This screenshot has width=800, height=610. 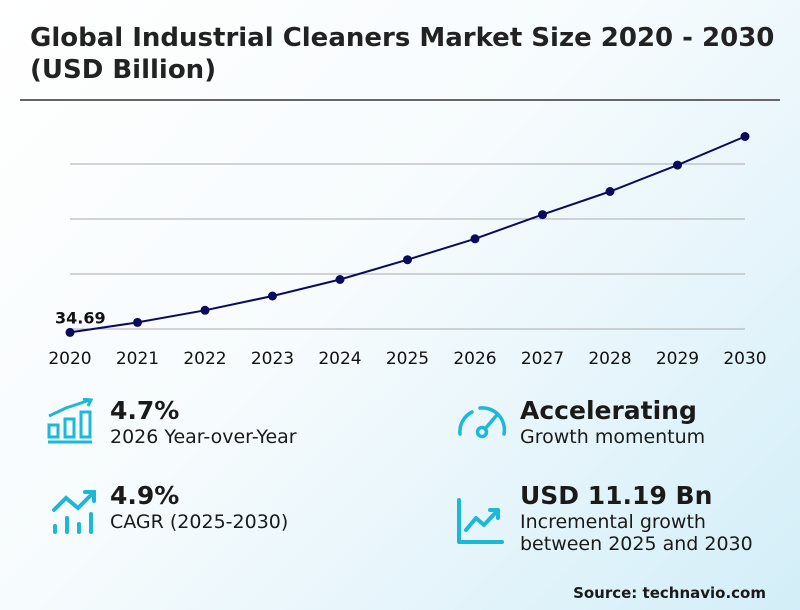 I want to click on title-divider, so click(x=400, y=100).